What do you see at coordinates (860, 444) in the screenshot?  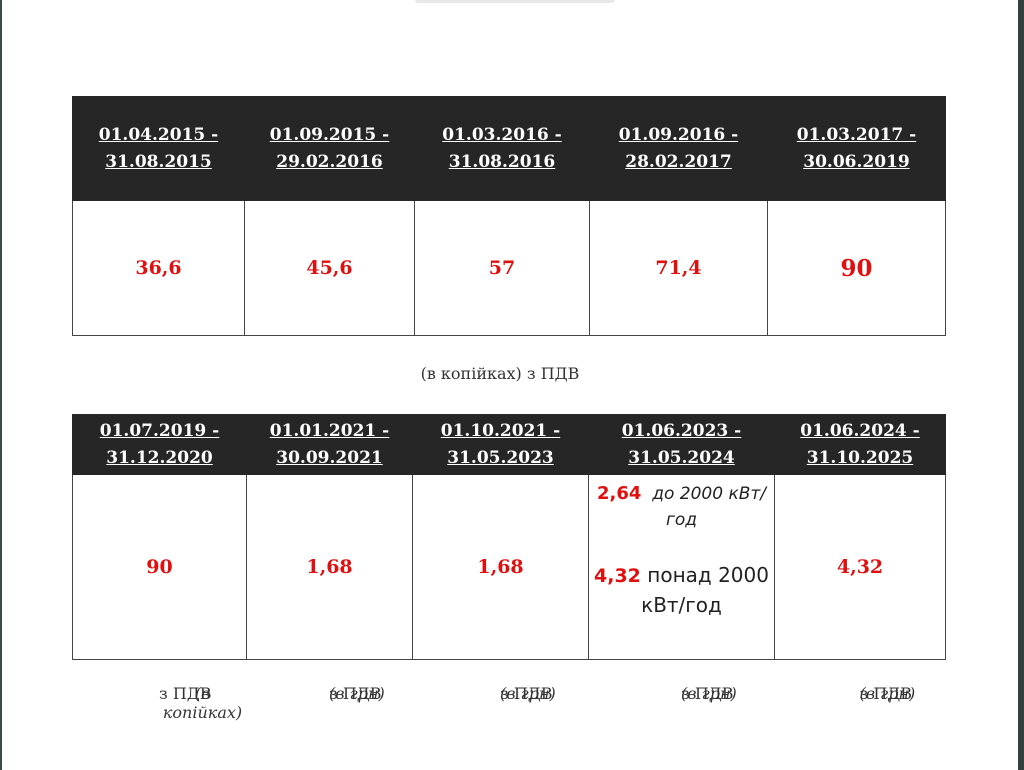 I see `period-header: 01.06.2024 -31.10.2025` at bounding box center [860, 444].